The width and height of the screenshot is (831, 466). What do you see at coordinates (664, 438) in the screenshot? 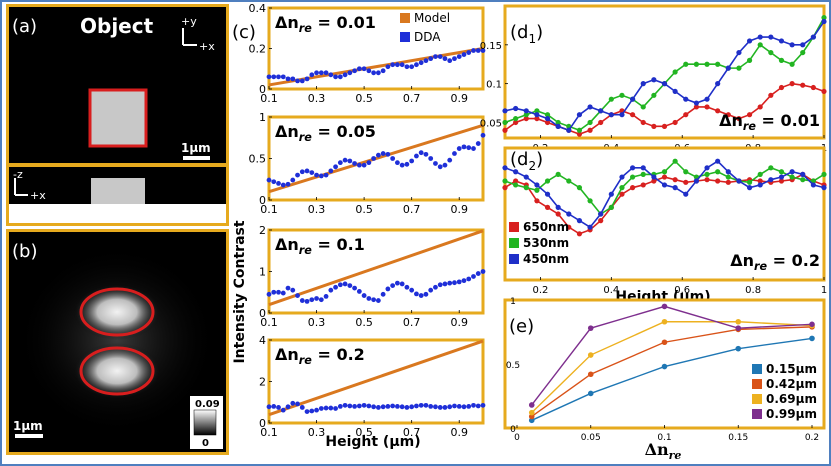
I see `e-xtick-label: 0.1` at bounding box center [664, 438].